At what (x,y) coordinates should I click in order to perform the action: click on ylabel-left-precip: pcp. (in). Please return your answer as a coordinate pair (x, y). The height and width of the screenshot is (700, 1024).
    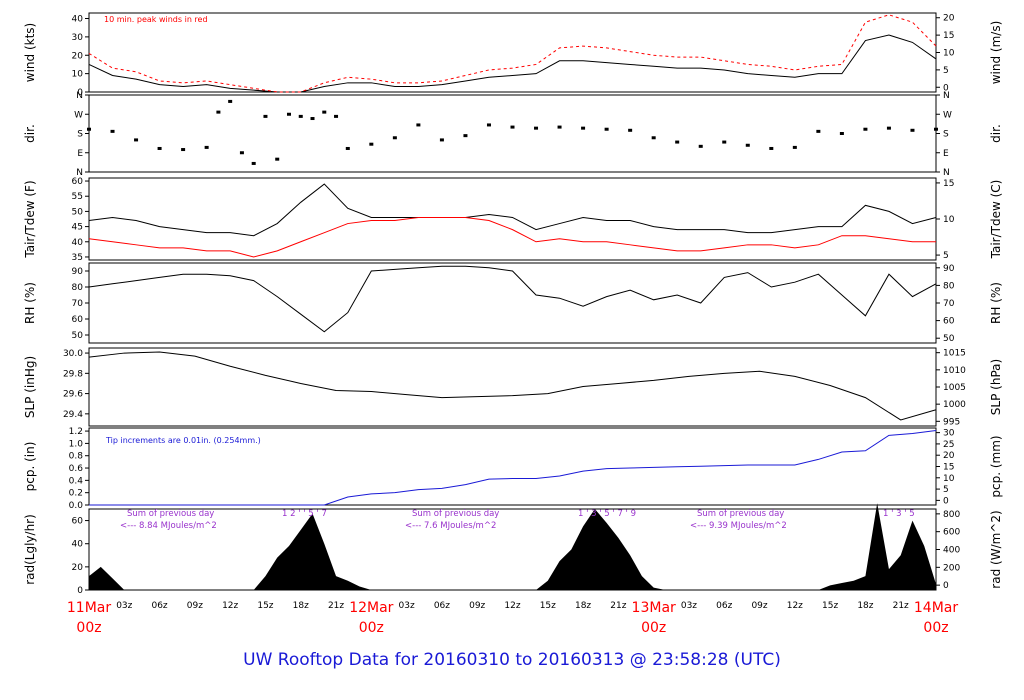
    Looking at the image, I should click on (30, 467).